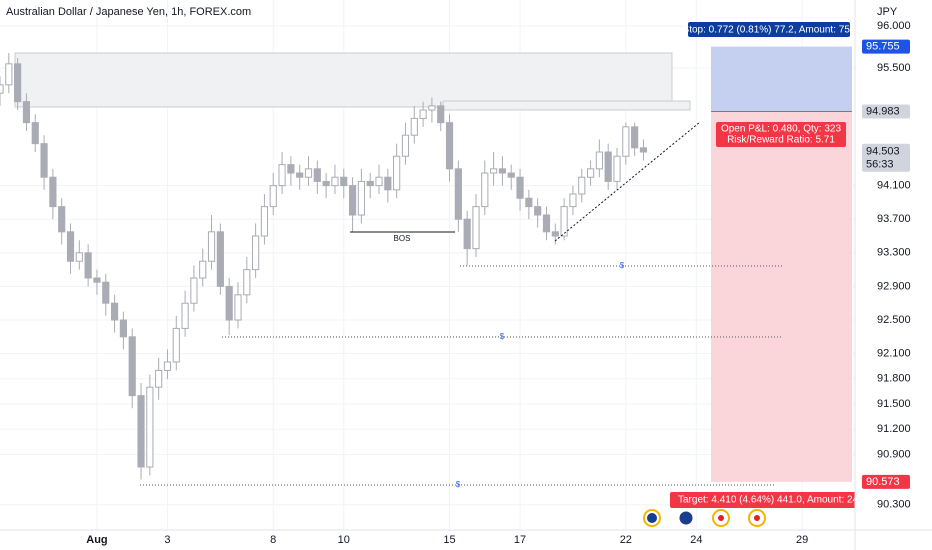 This screenshot has height=550, width=932. Describe the element at coordinates (520, 540) in the screenshot. I see `x-tick-label: 17` at that location.